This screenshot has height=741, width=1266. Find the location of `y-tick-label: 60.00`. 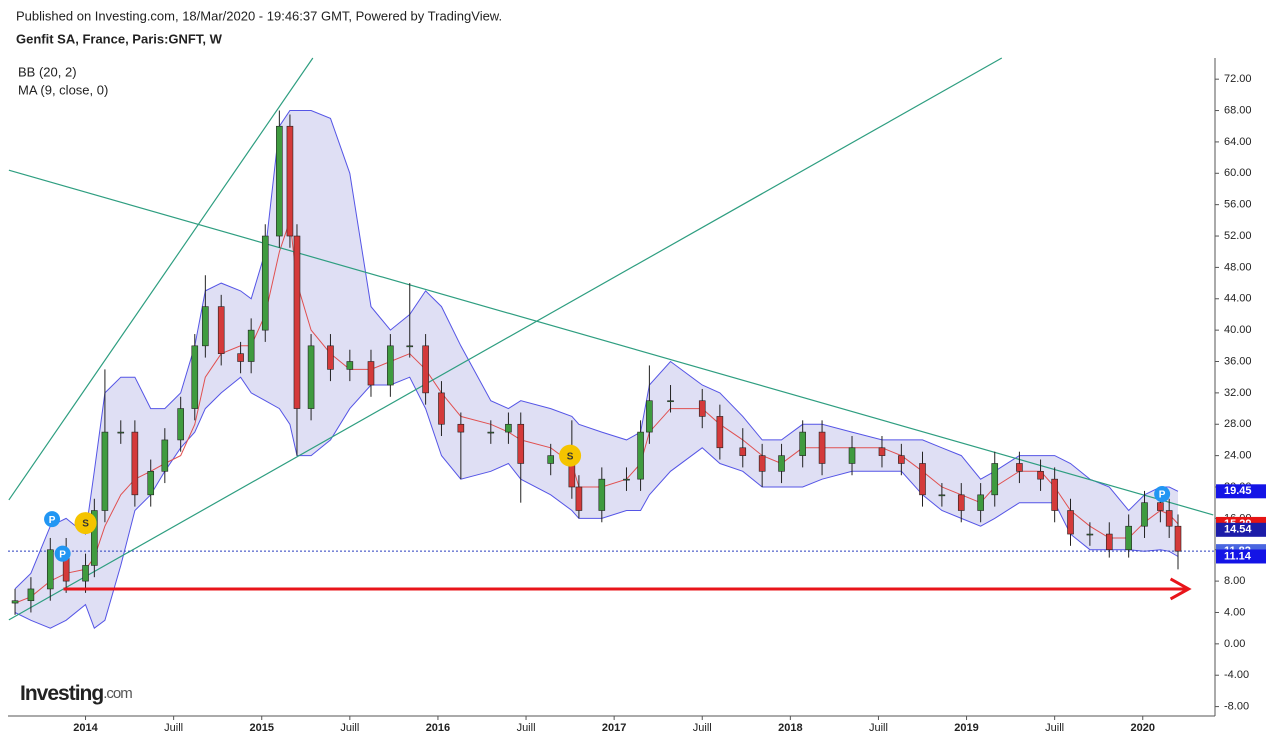

y-tick-label: 60.00 is located at coordinates (1238, 173).